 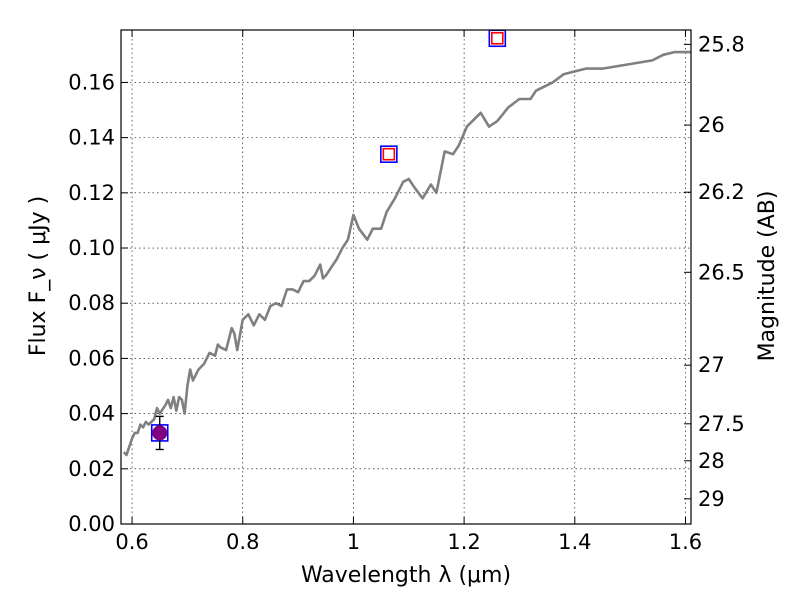 What do you see at coordinates (721, 424) in the screenshot?
I see `y2-tick-label: 27.5` at bounding box center [721, 424].